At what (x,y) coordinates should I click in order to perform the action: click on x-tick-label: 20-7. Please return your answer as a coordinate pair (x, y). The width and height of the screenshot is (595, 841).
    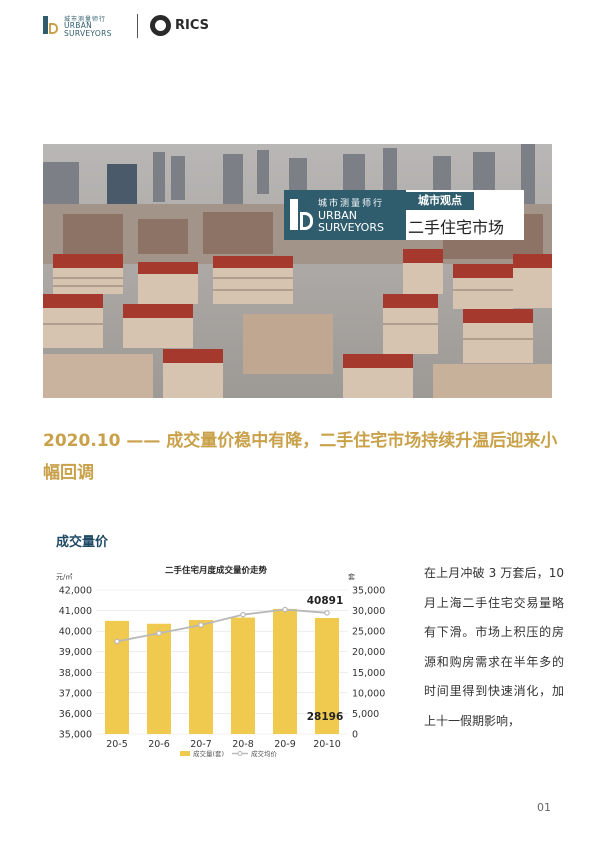
    Looking at the image, I should click on (201, 744).